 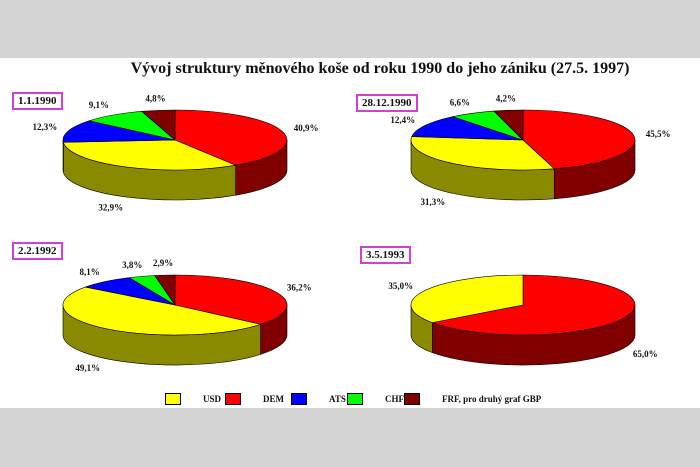 What do you see at coordinates (173, 399) in the screenshot?
I see `legend-swatch-usd` at bounding box center [173, 399].